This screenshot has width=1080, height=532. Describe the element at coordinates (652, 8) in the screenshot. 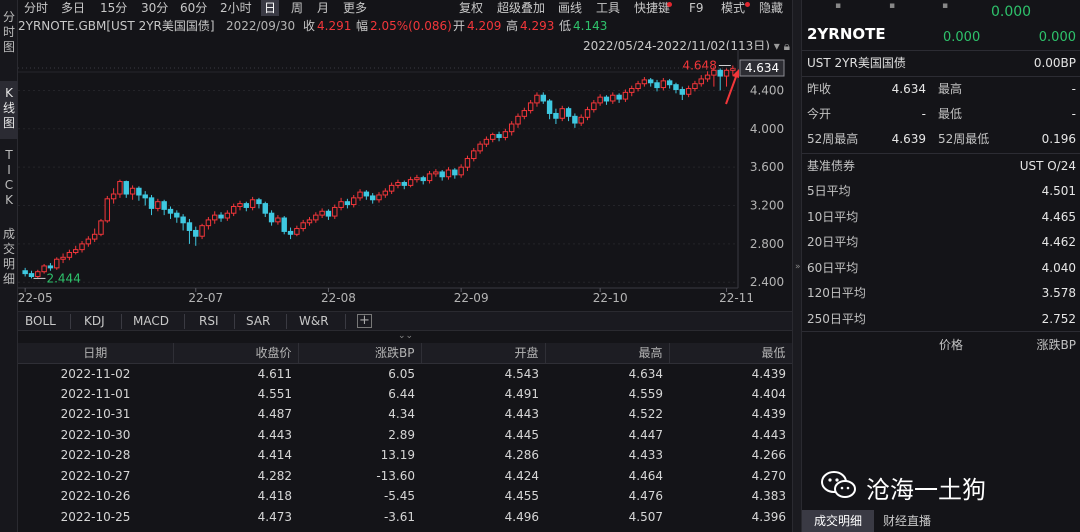

I see `shortcut-button: 快捷键` at that location.